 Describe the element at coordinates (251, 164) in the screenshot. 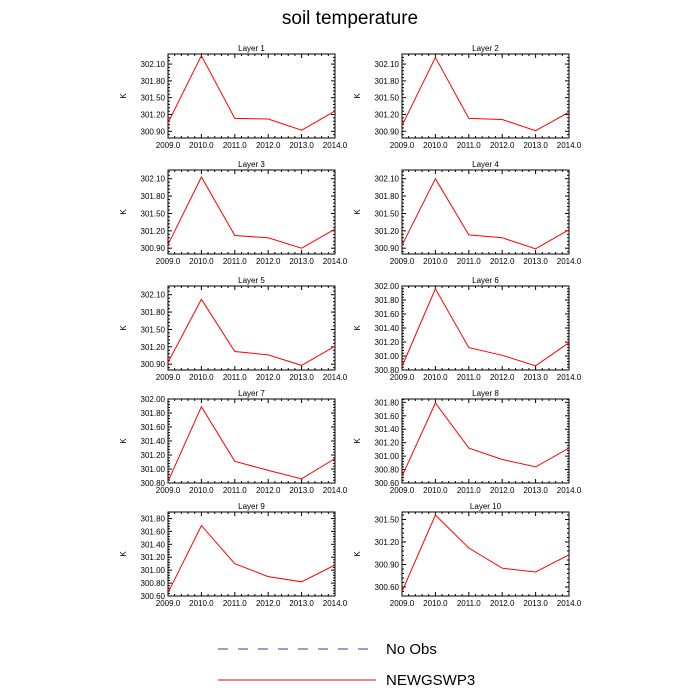

I see `panel-title: Layer 3` at that location.